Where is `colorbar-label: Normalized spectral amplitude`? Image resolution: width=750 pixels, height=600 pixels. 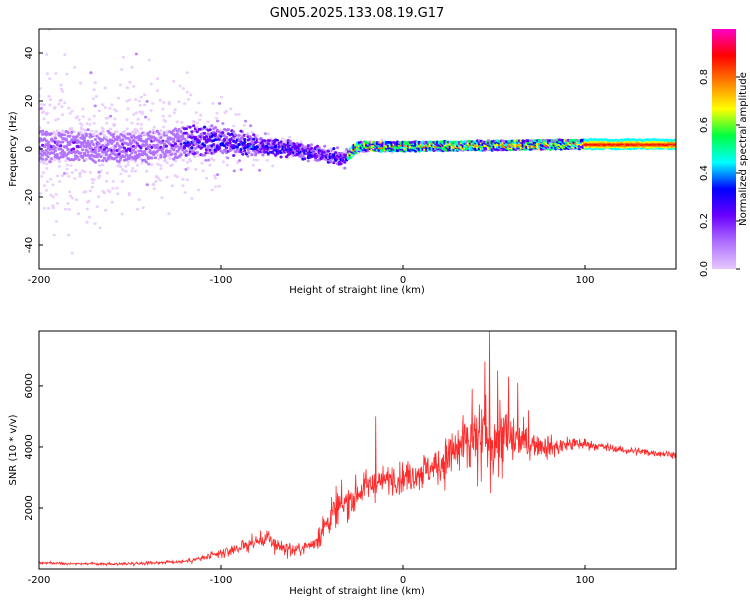 colorbar-label: Normalized spectral amplitude is located at coordinates (743, 149).